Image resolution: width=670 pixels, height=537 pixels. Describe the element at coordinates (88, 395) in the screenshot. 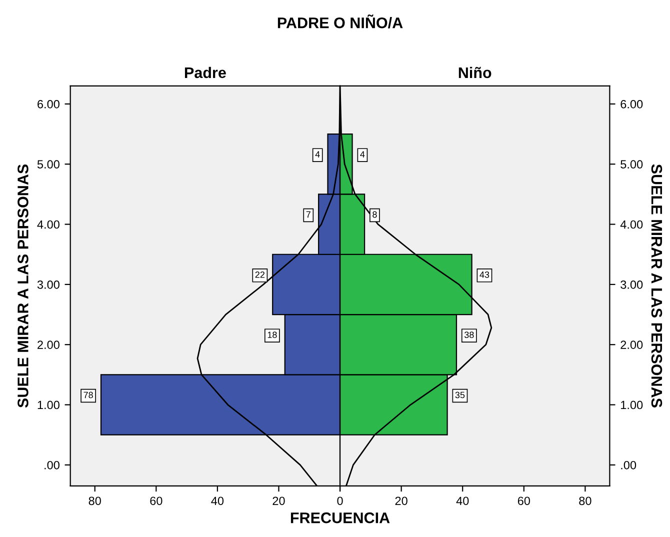

I see `data-label: 78` at that location.